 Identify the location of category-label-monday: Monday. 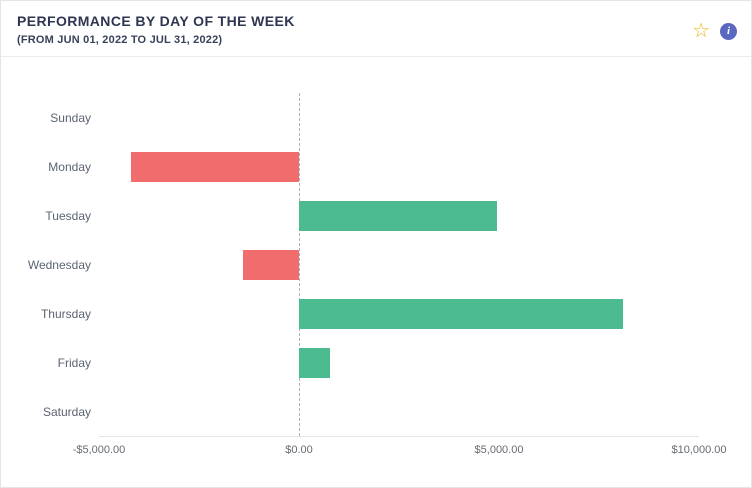
(69, 166).